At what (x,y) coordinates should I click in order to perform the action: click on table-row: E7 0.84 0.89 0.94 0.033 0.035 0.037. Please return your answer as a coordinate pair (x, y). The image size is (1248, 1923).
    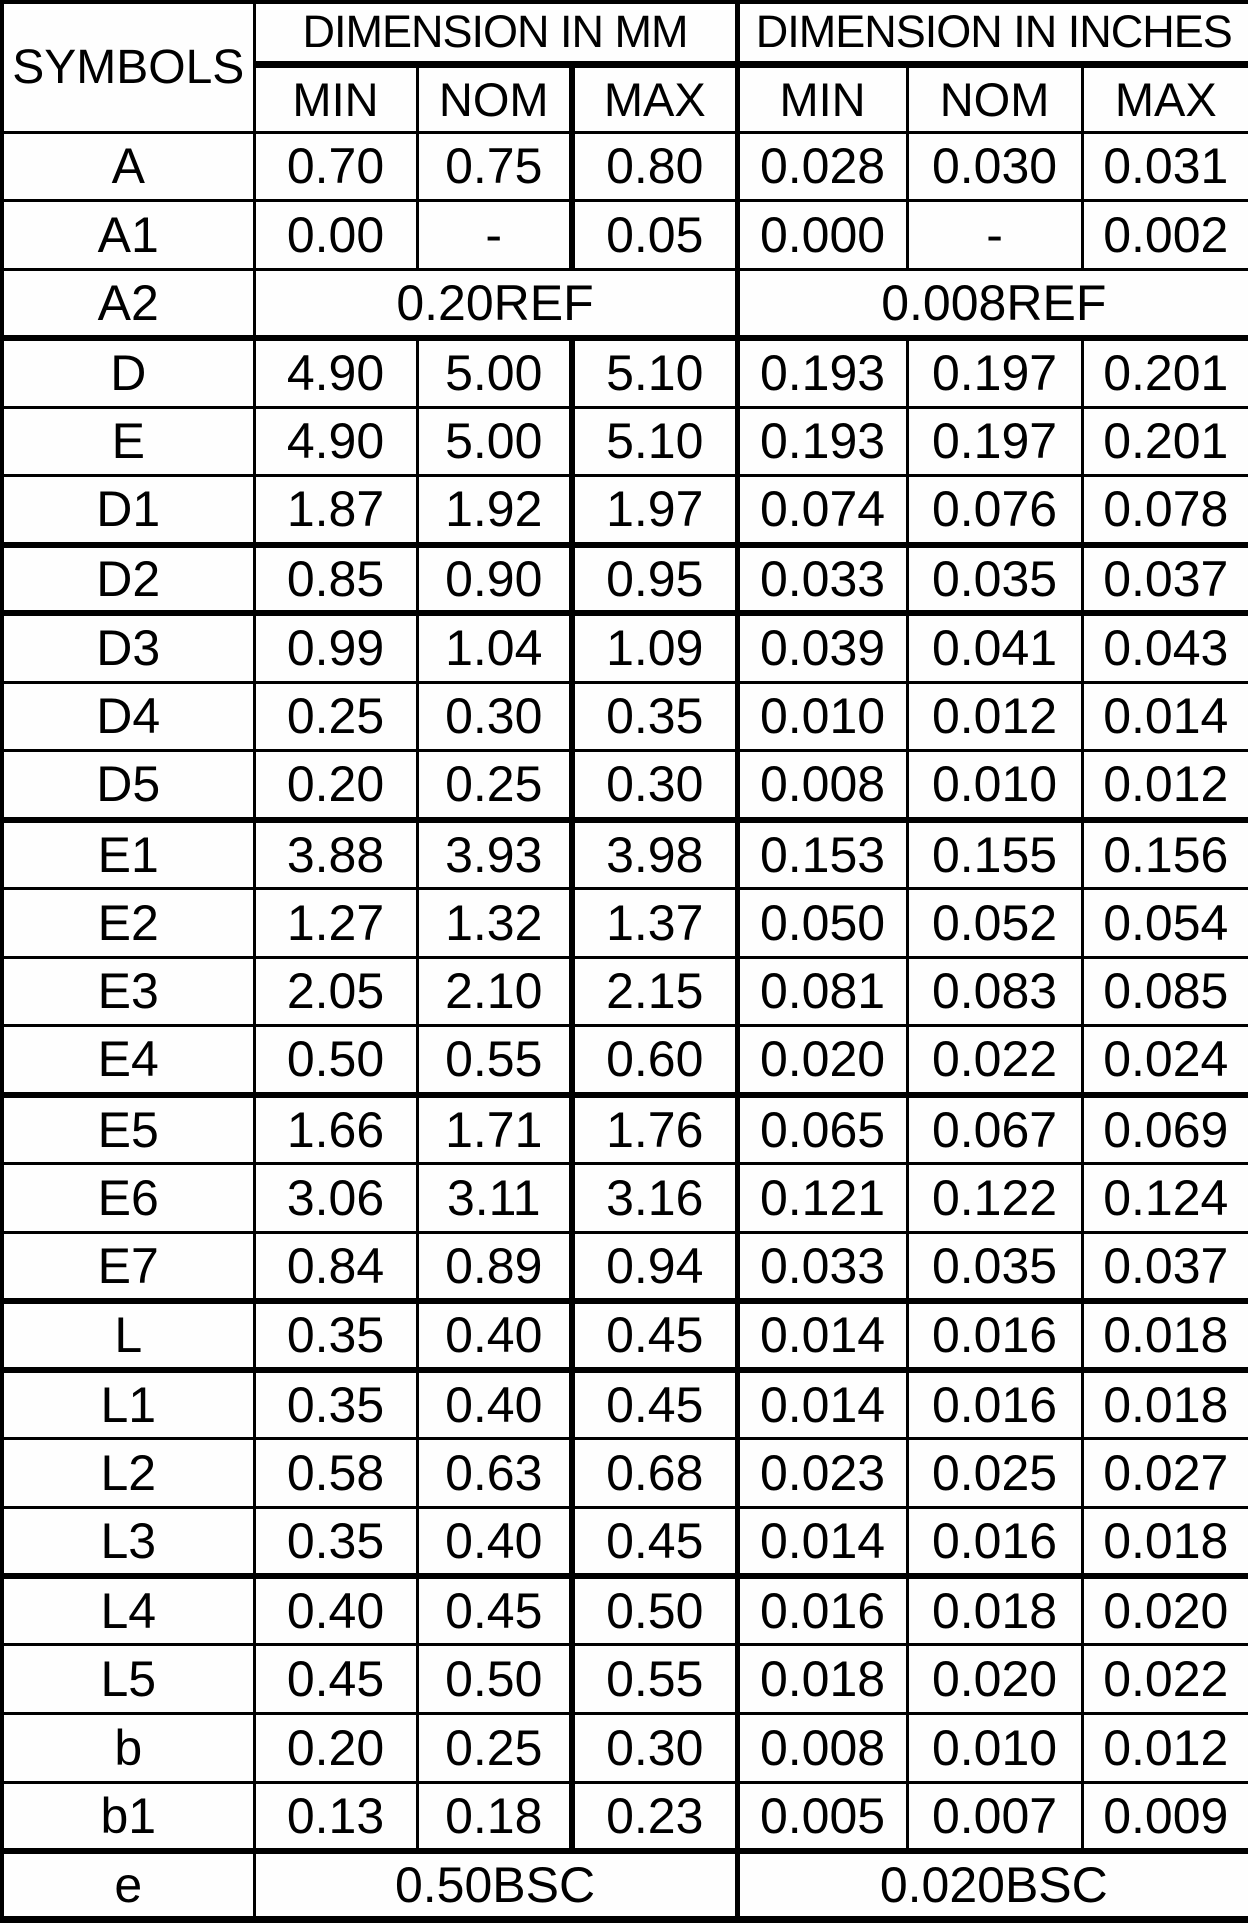
    Looking at the image, I should click on (624, 1267).